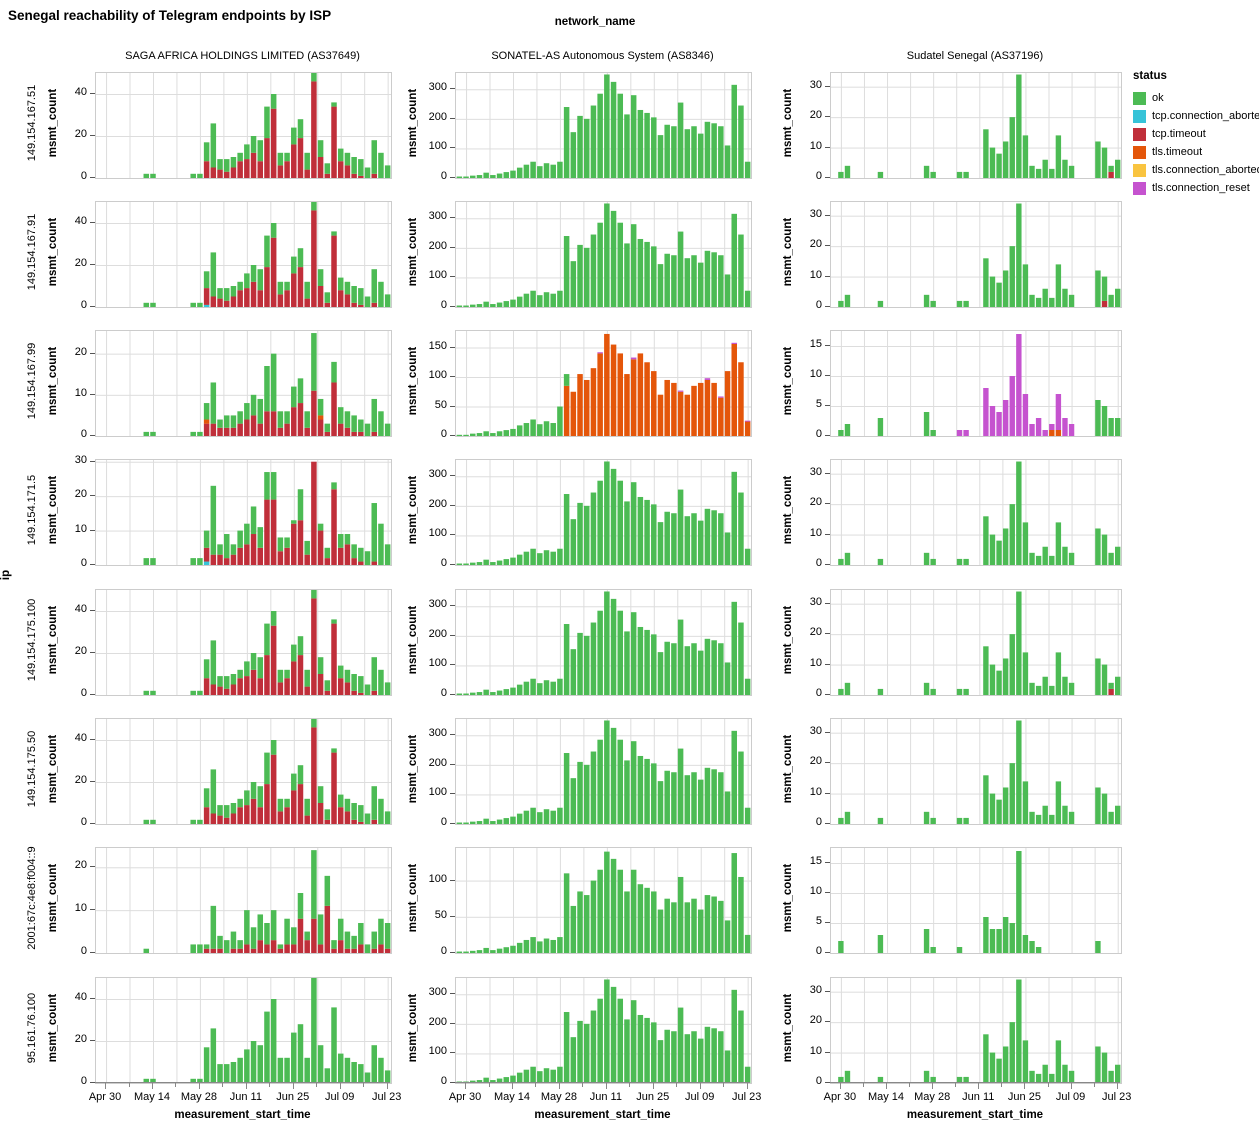 The width and height of the screenshot is (1259, 1141). What do you see at coordinates (80, 997) in the screenshot?
I see `y-tick-label: 40` at bounding box center [80, 997].